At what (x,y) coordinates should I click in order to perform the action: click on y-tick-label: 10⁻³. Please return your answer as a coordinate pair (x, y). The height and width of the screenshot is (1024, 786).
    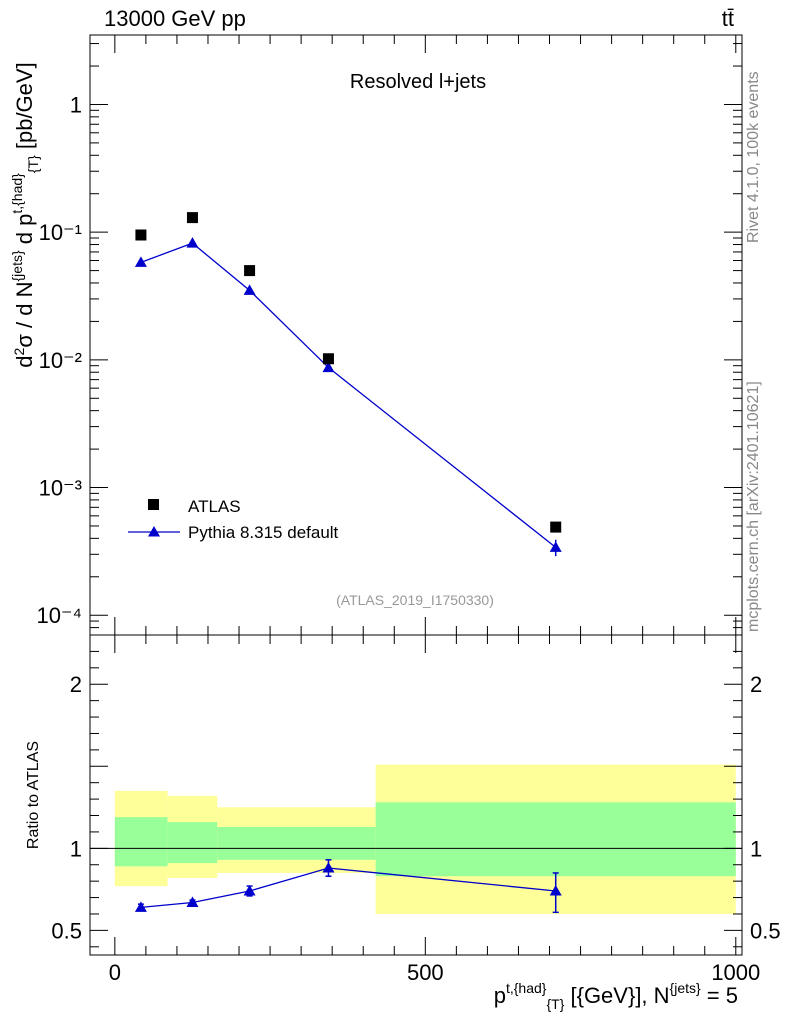
    Looking at the image, I should click on (60, 488).